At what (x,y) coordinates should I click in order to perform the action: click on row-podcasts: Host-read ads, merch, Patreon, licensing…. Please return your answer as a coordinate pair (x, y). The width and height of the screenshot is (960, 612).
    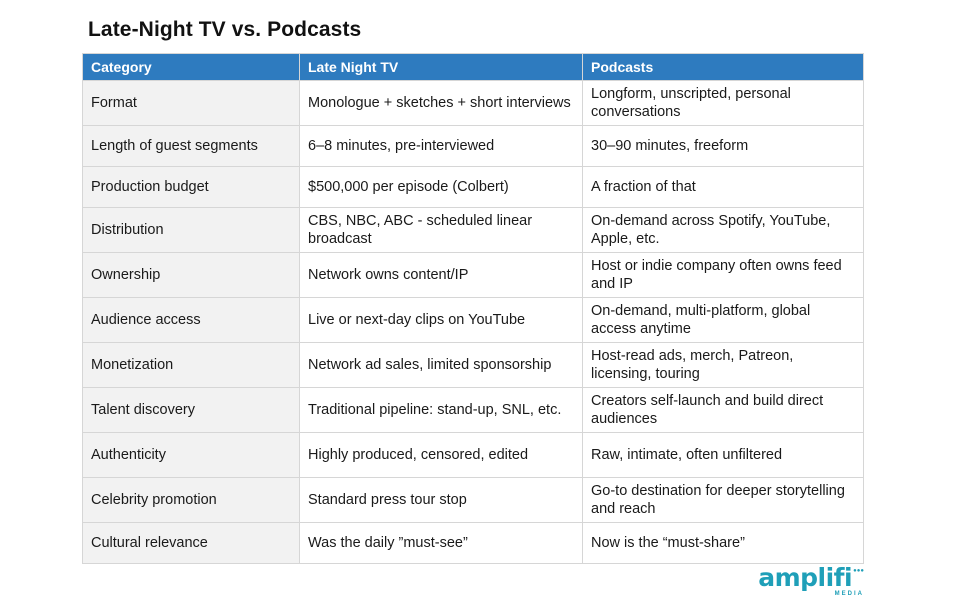
    Looking at the image, I should click on (723, 365).